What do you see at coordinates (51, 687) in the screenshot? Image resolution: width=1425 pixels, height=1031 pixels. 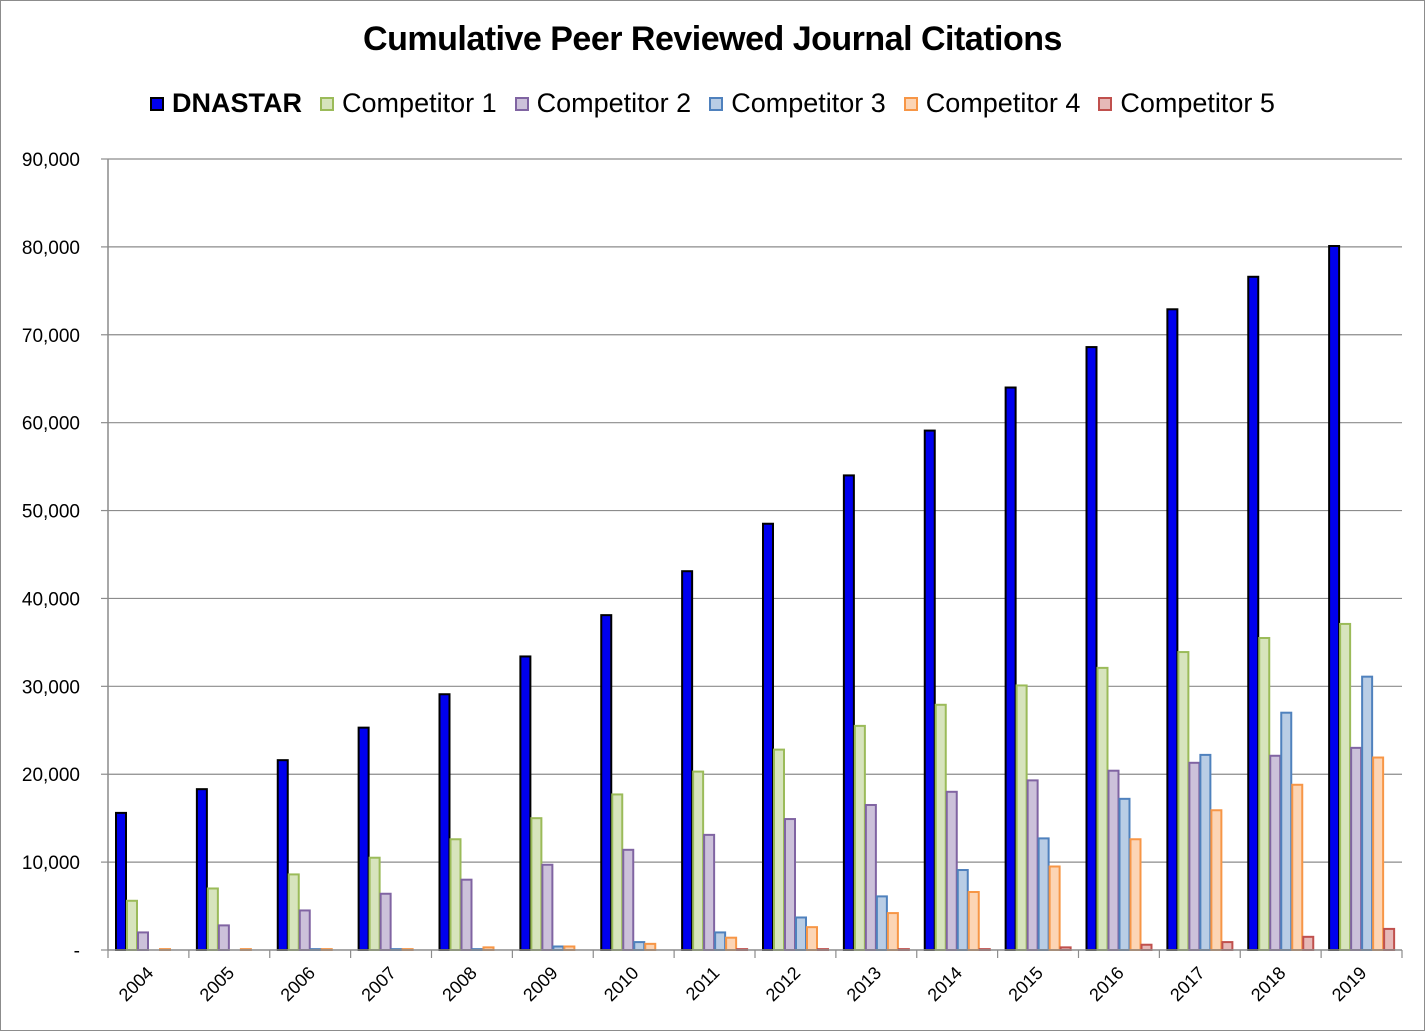 I see `y-tick-label: 30,000` at bounding box center [51, 687].